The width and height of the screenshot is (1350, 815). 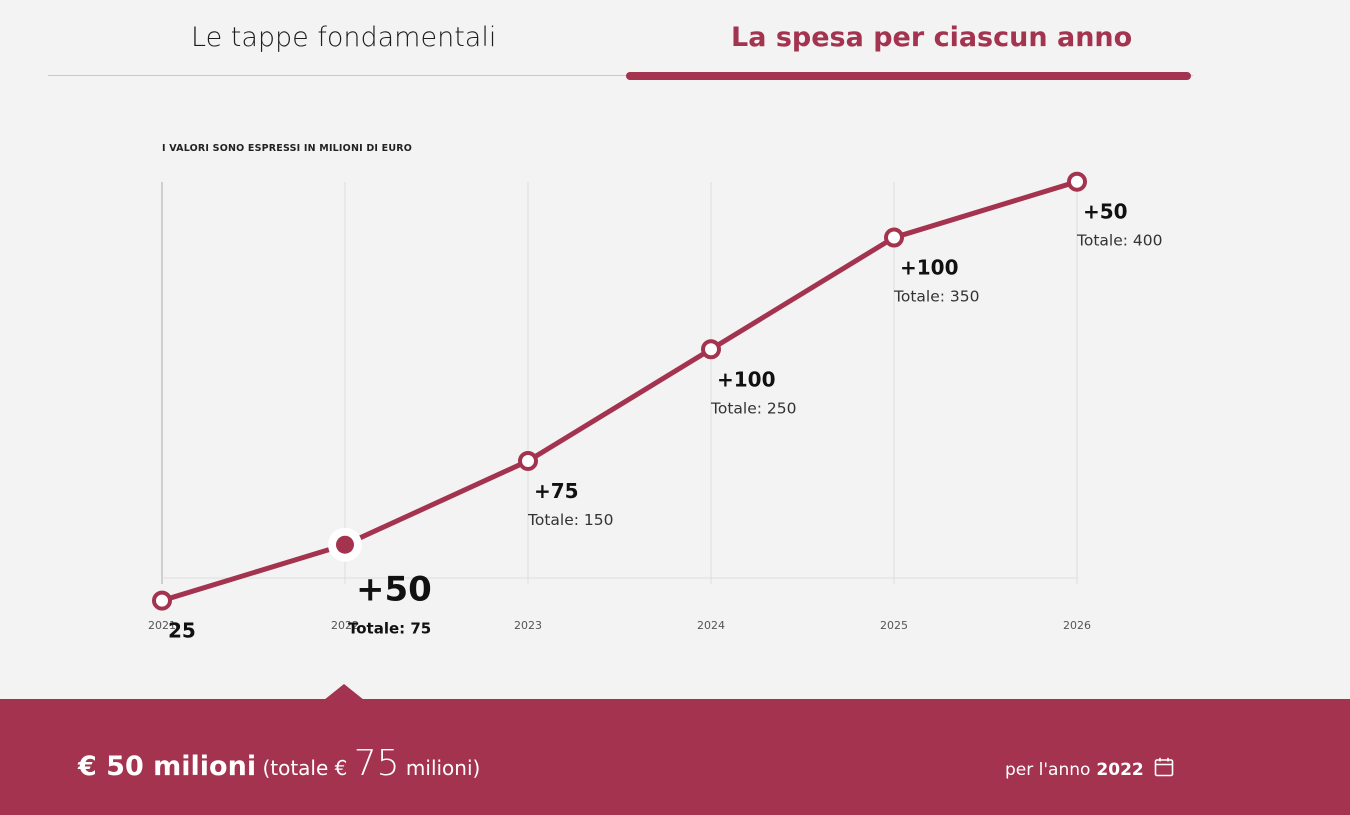 I want to click on x-tick-label: 2026, so click(x=1077, y=625).